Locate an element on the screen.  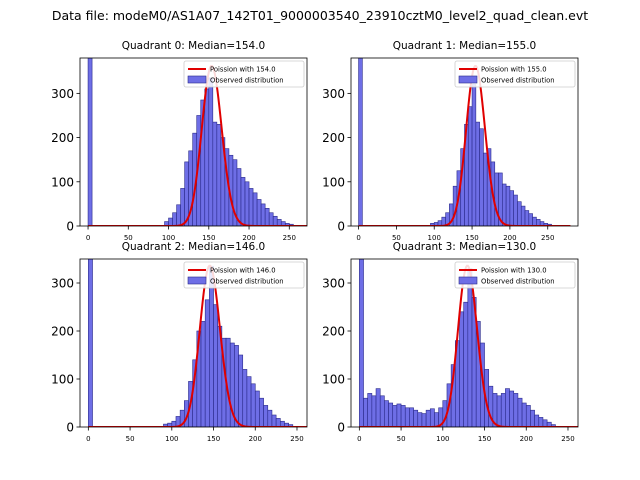
quadrant-2-axes-frame is located at coordinates (193, 343).